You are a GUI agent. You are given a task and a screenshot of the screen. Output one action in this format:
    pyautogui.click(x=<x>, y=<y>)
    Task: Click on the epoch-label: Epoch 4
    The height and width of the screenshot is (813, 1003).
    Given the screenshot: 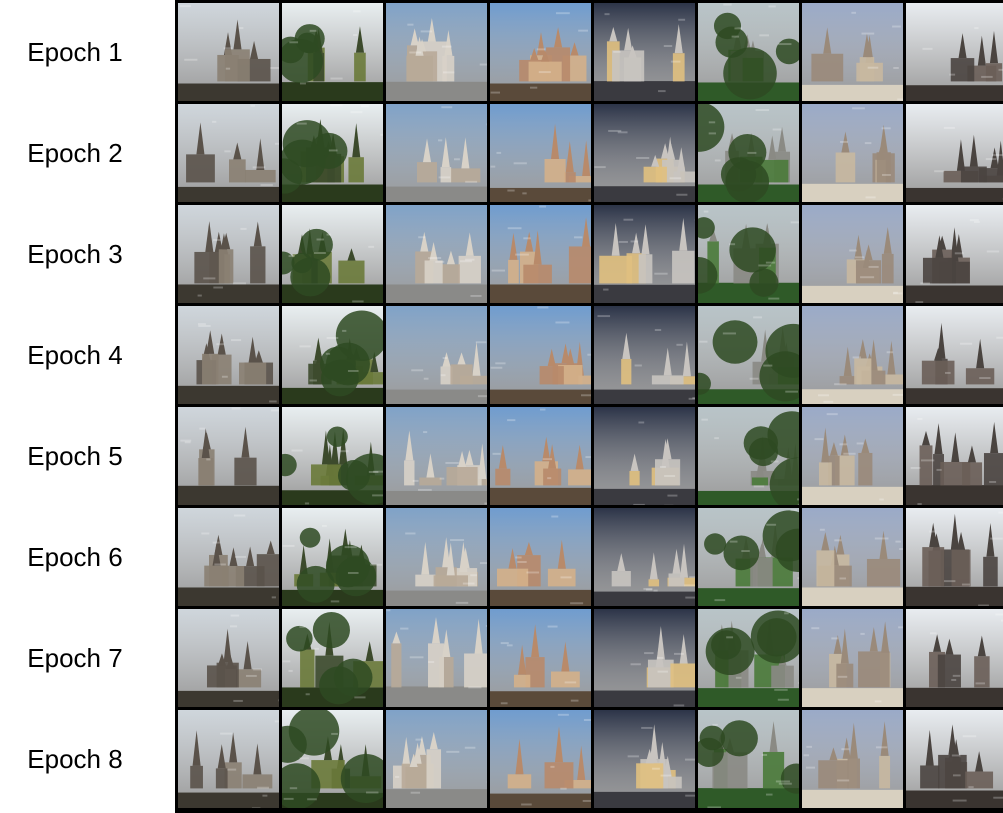 What is the action you would take?
    pyautogui.click(x=75, y=355)
    